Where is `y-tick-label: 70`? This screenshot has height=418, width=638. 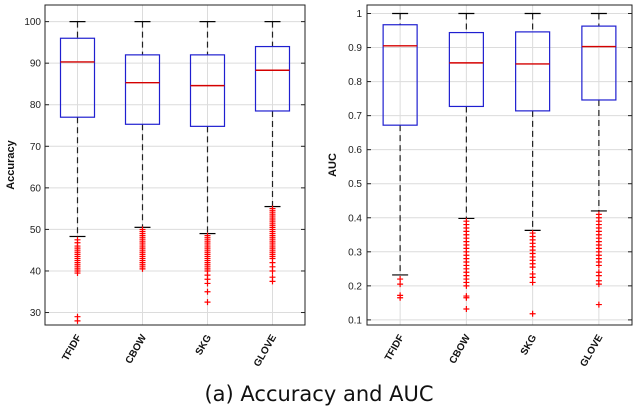
y-tick-label: 70 is located at coordinates (36, 147).